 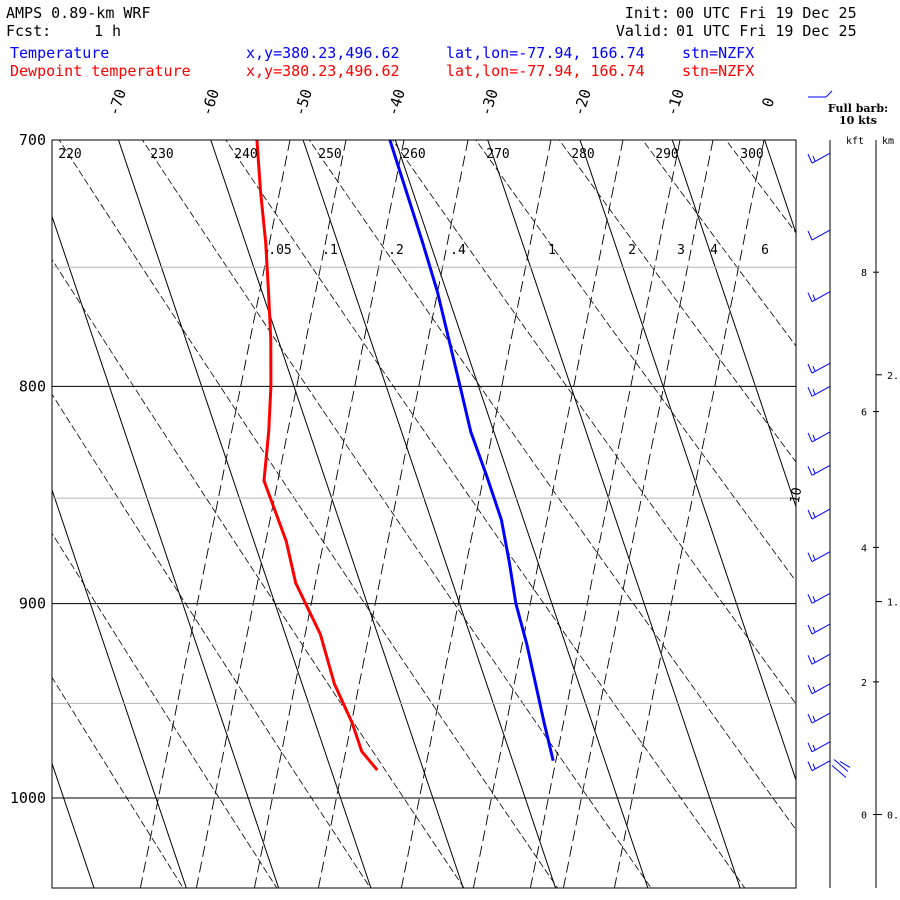 What do you see at coordinates (681, 250) in the screenshot?
I see `mixing-ratio-label: 3` at bounding box center [681, 250].